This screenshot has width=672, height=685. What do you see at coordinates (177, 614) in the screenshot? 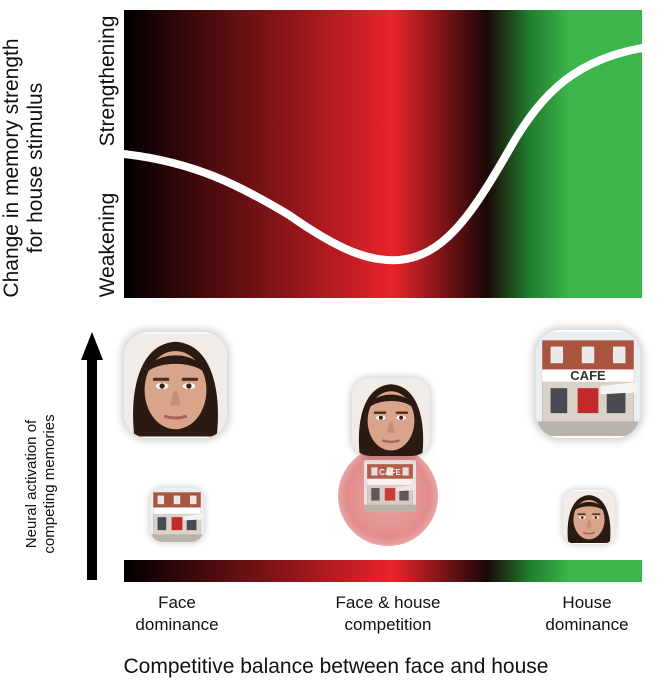
I see `x-category-face-dominance: Face dominance` at bounding box center [177, 614].